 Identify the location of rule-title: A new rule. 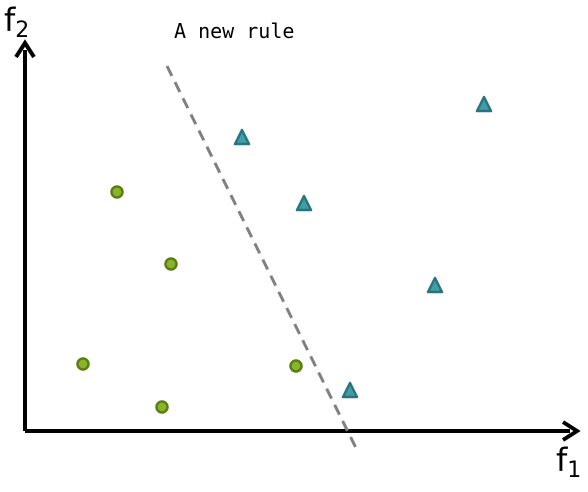
(234, 31).